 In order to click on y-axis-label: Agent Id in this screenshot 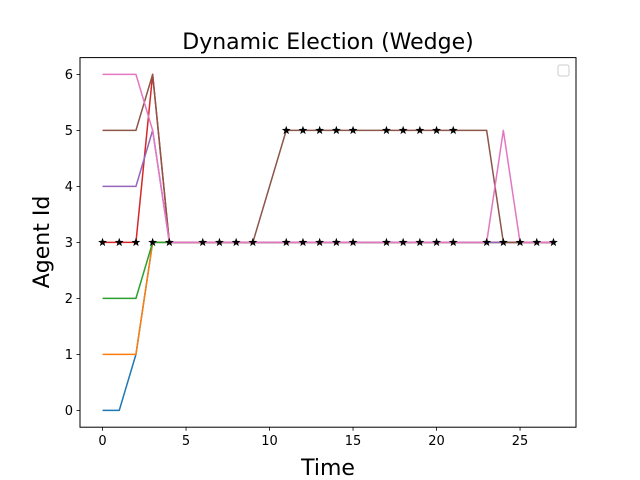, I will do `click(42, 242)`.